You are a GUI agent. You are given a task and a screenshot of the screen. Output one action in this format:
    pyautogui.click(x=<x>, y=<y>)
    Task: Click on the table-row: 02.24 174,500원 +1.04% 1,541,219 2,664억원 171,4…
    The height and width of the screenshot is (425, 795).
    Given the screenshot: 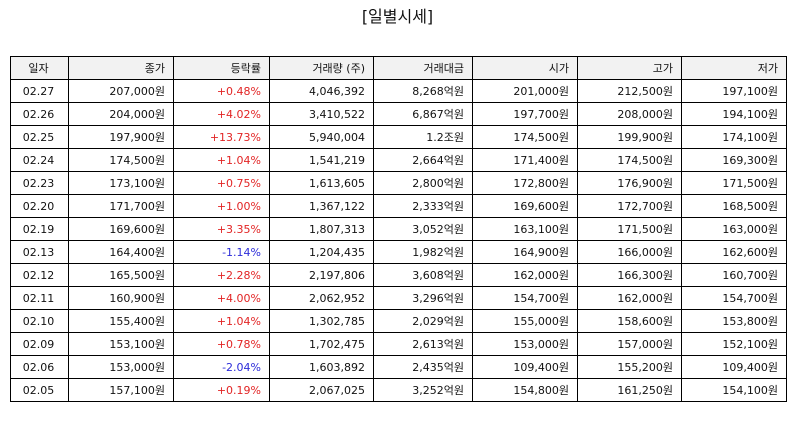 What is the action you would take?
    pyautogui.click(x=398, y=160)
    